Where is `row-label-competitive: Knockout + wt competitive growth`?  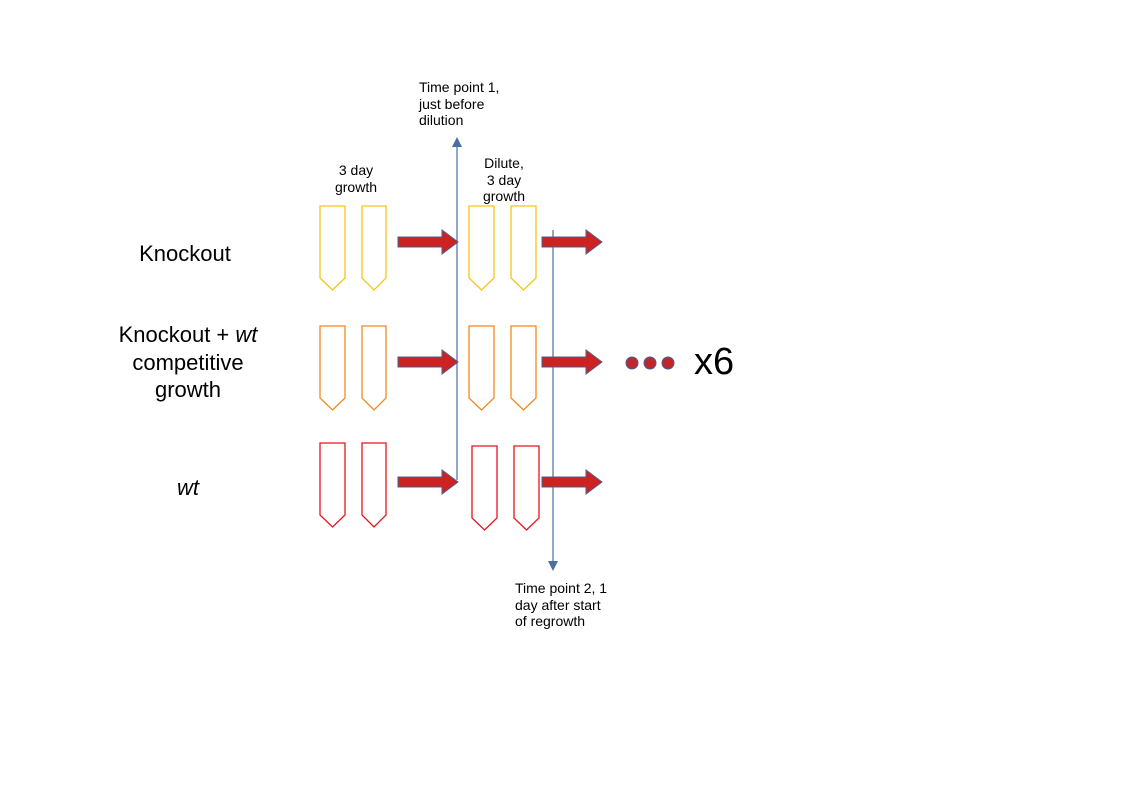
row-label-competitive: Knockout + wt competitive growth is located at coordinates (188, 362).